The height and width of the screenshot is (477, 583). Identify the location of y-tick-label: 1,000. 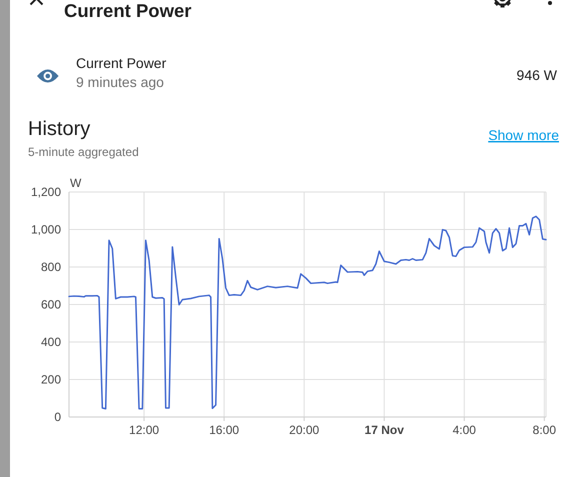
(46, 229).